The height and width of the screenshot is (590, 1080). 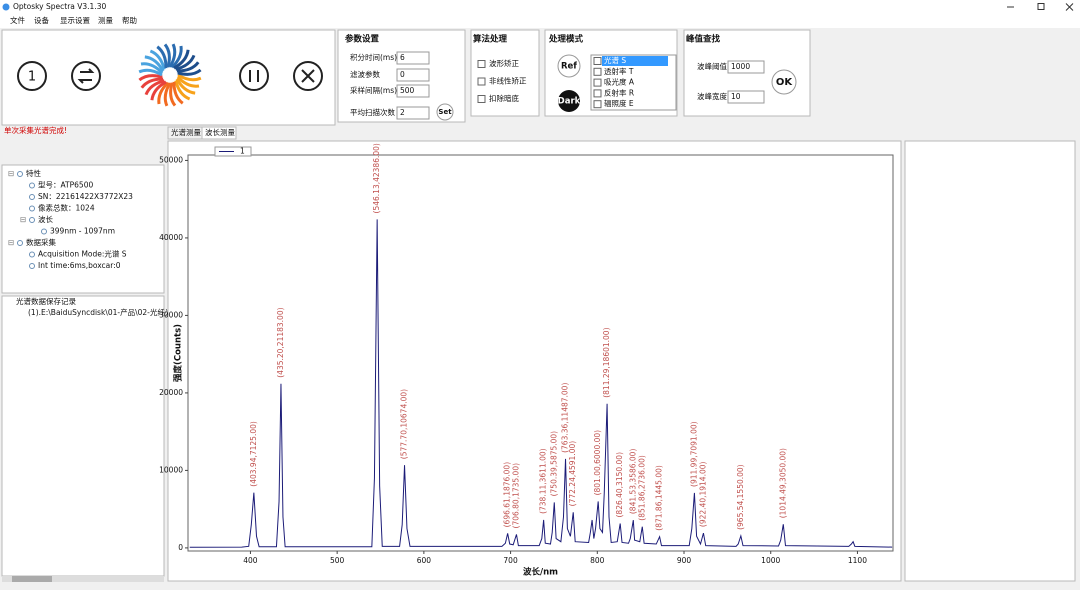 I want to click on ok-button, so click(x=784, y=82).